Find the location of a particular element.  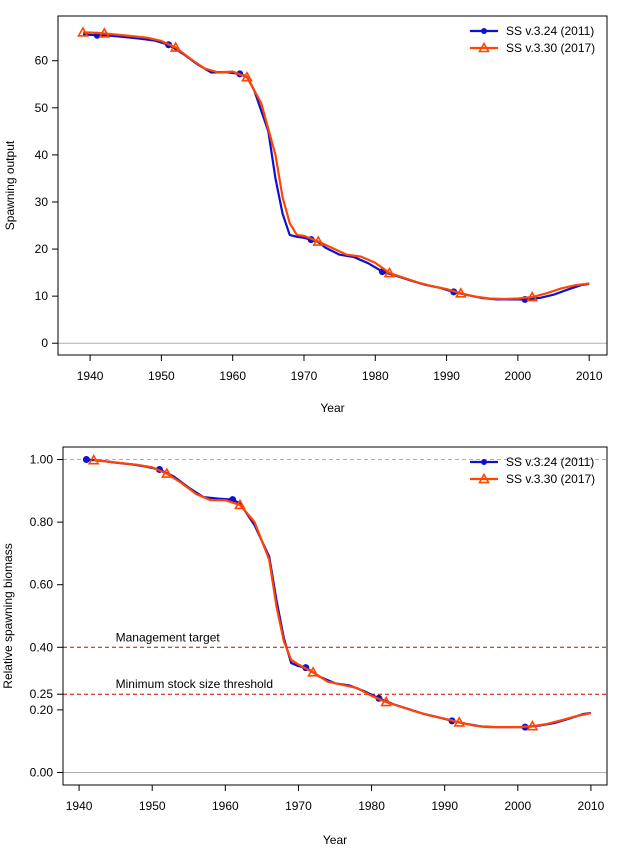

reference-line-label: Management target is located at coordinates (168, 637).